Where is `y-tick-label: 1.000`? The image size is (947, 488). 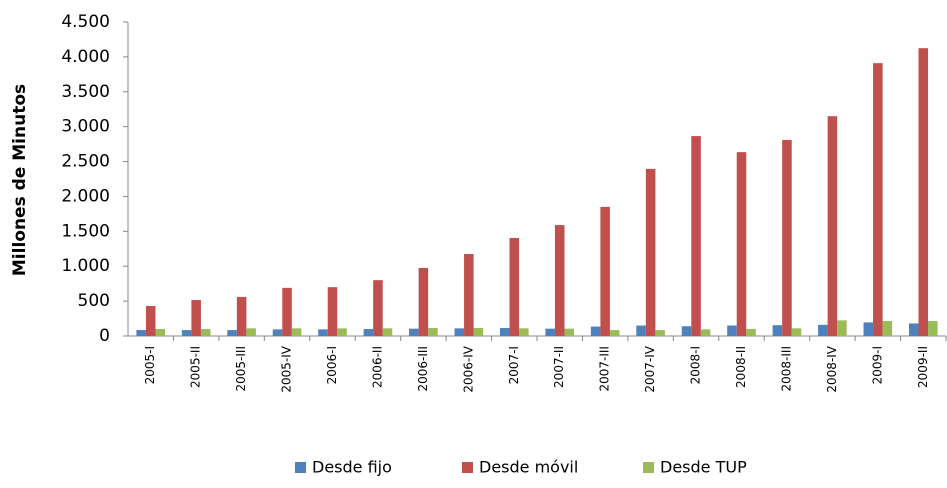 y-tick-label: 1.000 is located at coordinates (85, 266).